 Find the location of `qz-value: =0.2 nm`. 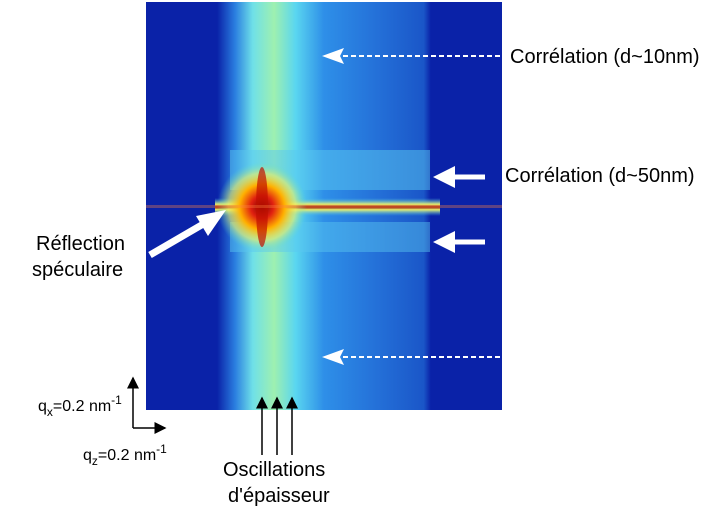

qz-value: =0.2 nm is located at coordinates (127, 455).